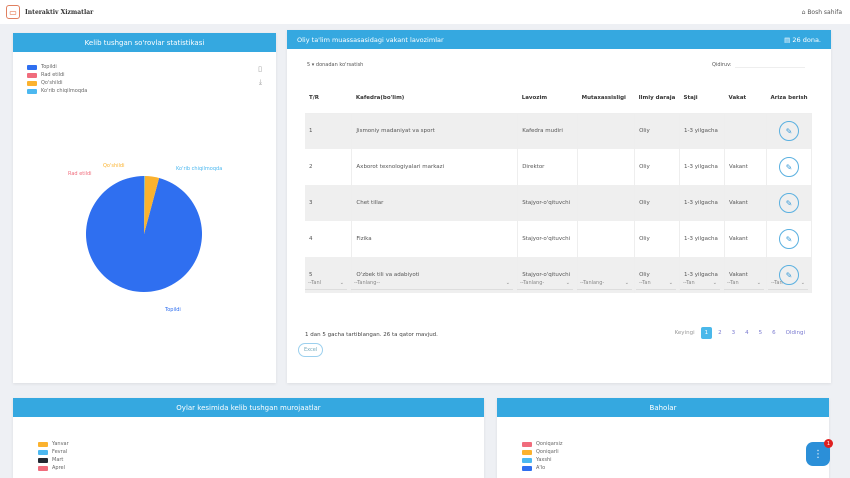 The height and width of the screenshot is (478, 850). I want to click on column-header: Mutaxassisligi, so click(606, 98).